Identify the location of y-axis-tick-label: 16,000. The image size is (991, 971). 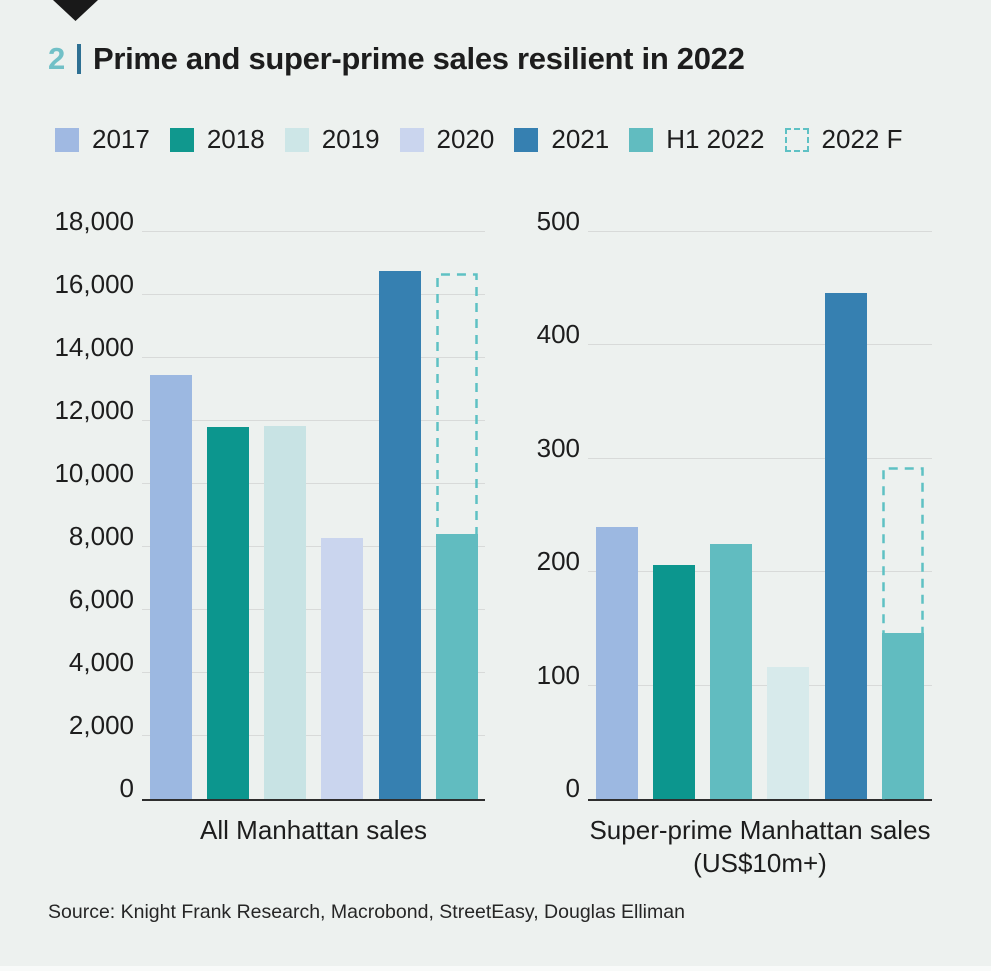
(94, 284).